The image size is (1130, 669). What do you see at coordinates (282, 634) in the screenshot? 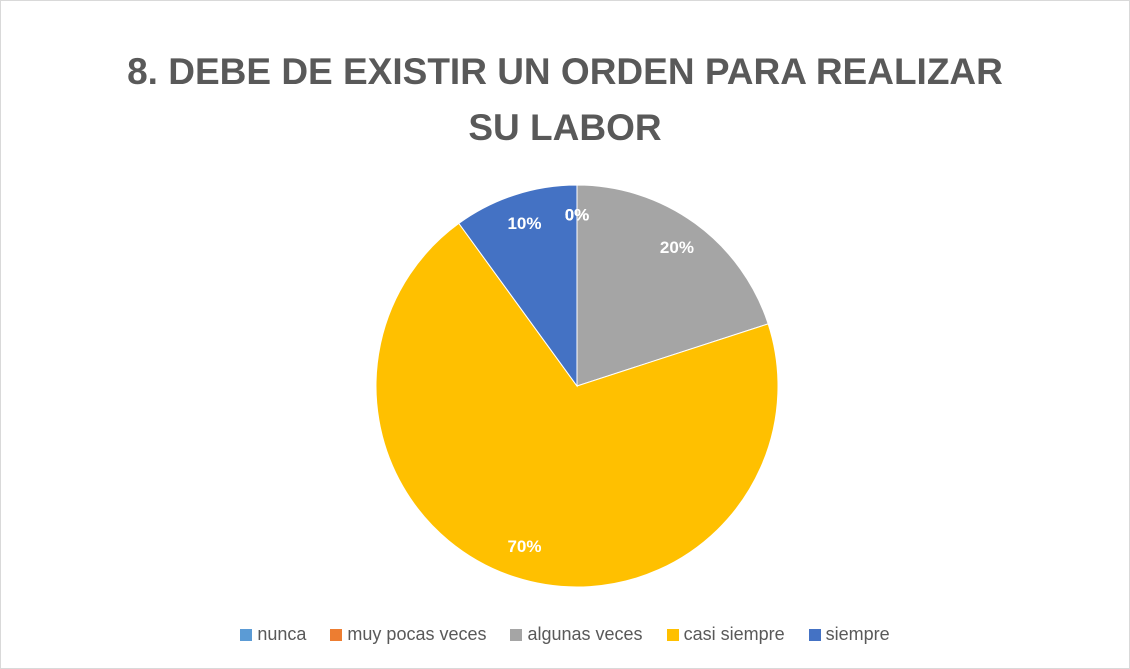
I see `legend-label: nunca` at bounding box center [282, 634].